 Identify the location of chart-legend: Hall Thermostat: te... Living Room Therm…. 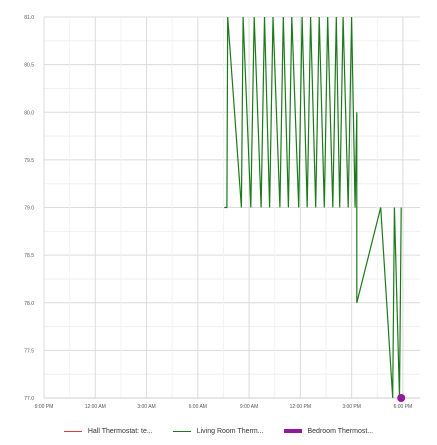
(218, 431).